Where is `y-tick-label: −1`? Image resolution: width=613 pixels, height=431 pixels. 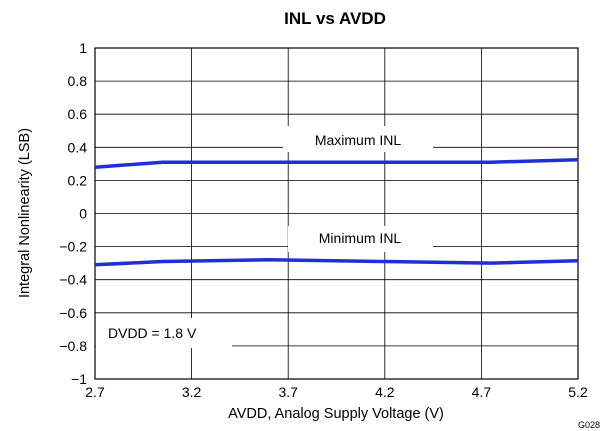
y-tick-label: −1 is located at coordinates (79, 379).